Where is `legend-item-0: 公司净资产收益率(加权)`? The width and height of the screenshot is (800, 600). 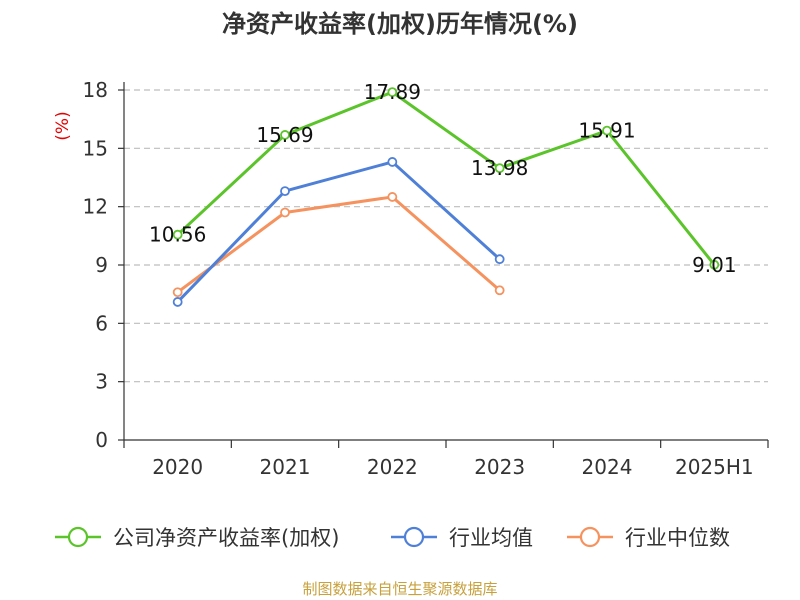
legend-item-0: 公司净资产收益率(加权) is located at coordinates (226, 538).